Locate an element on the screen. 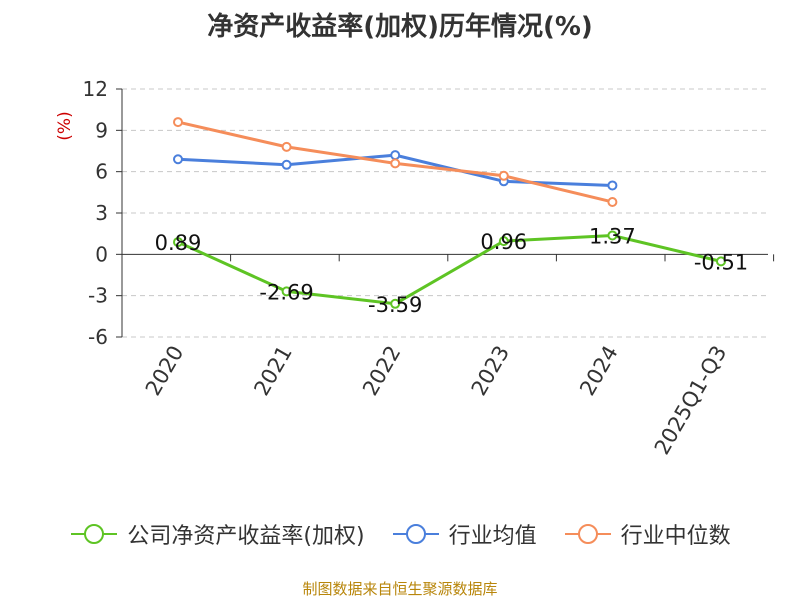 Image resolution: width=800 pixels, height=600 pixels. legend: 公司净资产收益率(加权) 行业均值 行业中位数 is located at coordinates (400, 534).